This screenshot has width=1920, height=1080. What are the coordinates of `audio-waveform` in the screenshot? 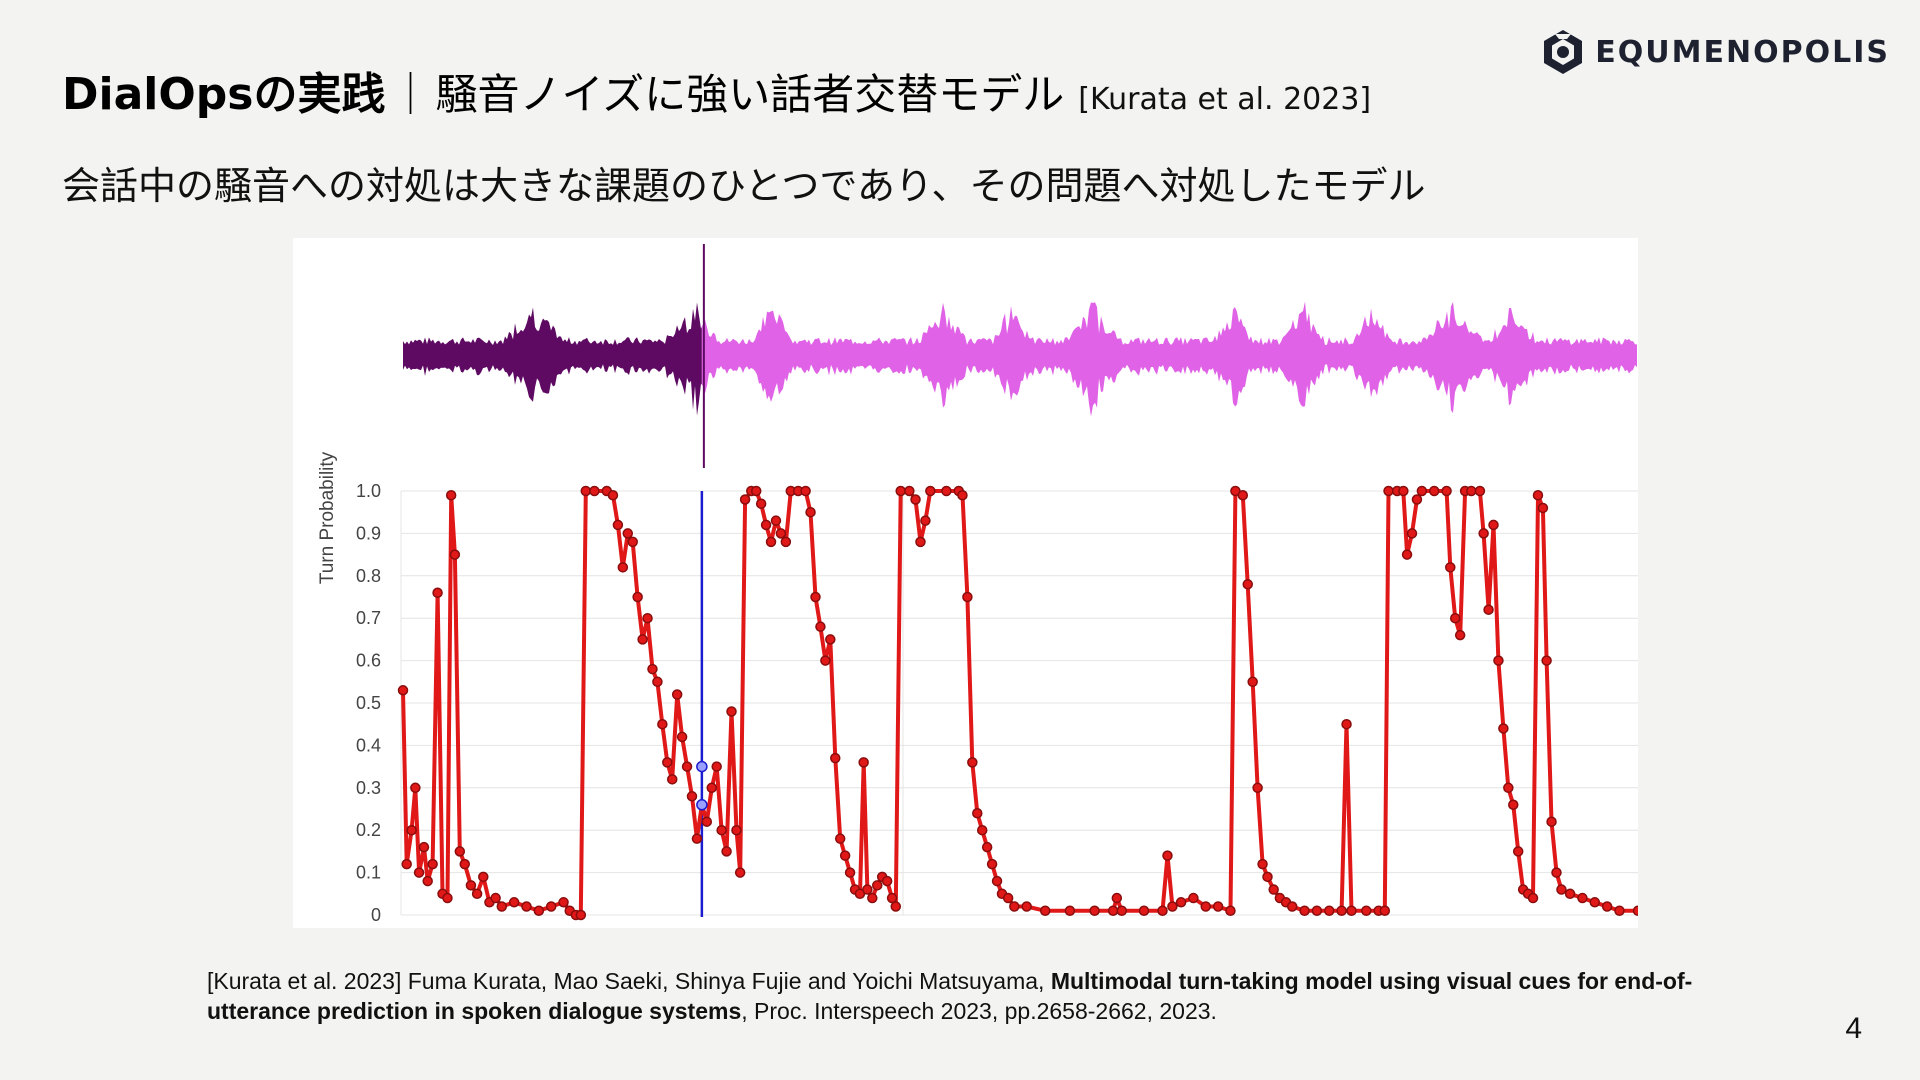 It's located at (1020, 356).